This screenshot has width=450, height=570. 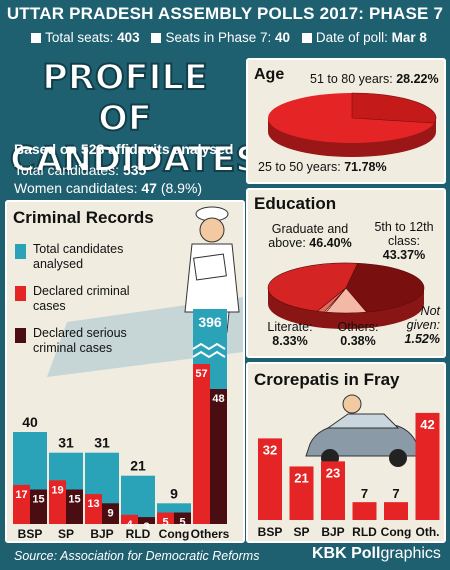 What do you see at coordinates (374, 79) in the screenshot?
I see `age-label-older: 51 to 80 years: 28.22%` at bounding box center [374, 79].